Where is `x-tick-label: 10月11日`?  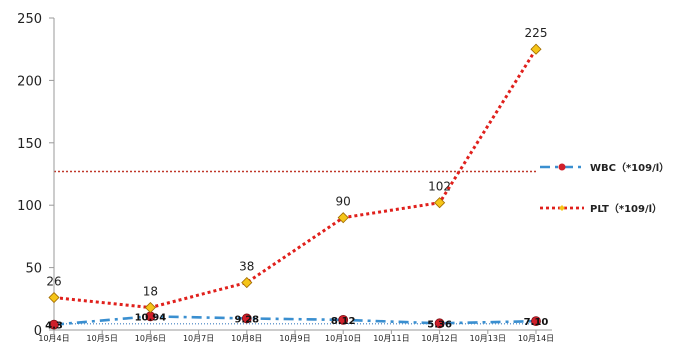 x-tick-label: 10月11日 is located at coordinates (391, 338).